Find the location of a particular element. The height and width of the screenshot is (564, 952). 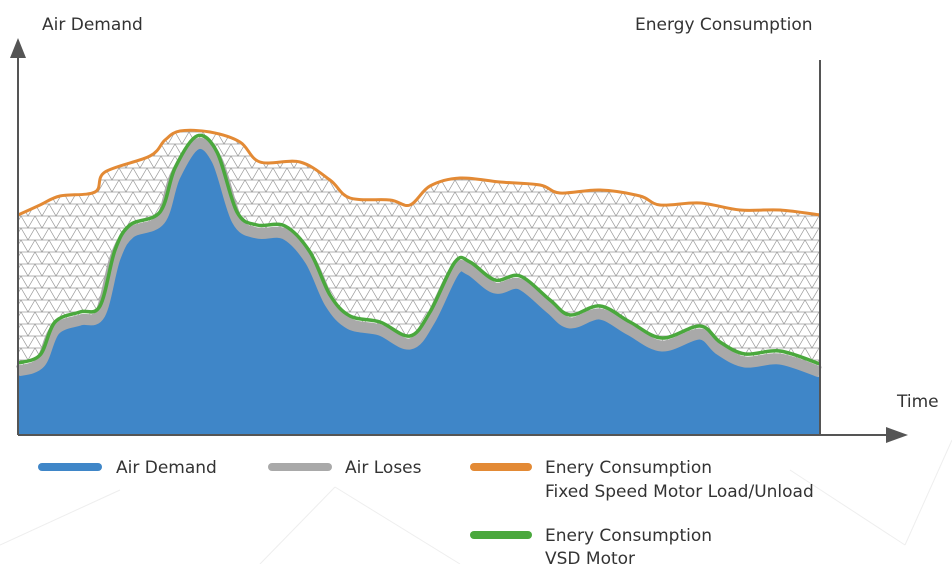

right-axis-label: Energy Consumption is located at coordinates (724, 25).